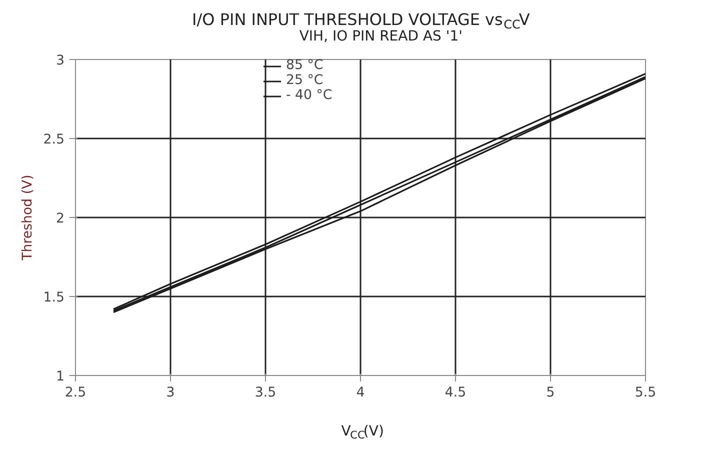 This screenshot has height=449, width=720. I want to click on y-tick-label: 1.5, so click(54, 298).